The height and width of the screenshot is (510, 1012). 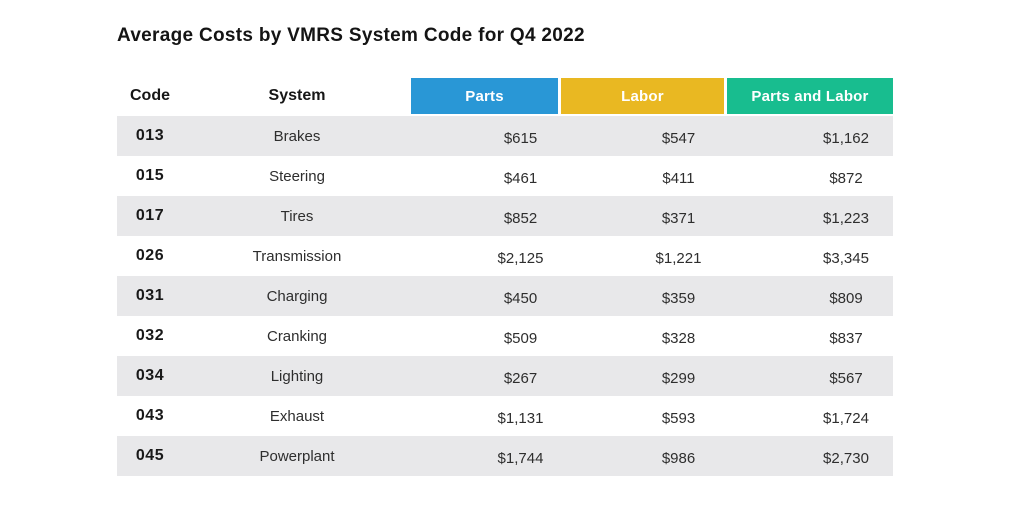 I want to click on cell-parts-and-labor: $837, so click(x=846, y=338).